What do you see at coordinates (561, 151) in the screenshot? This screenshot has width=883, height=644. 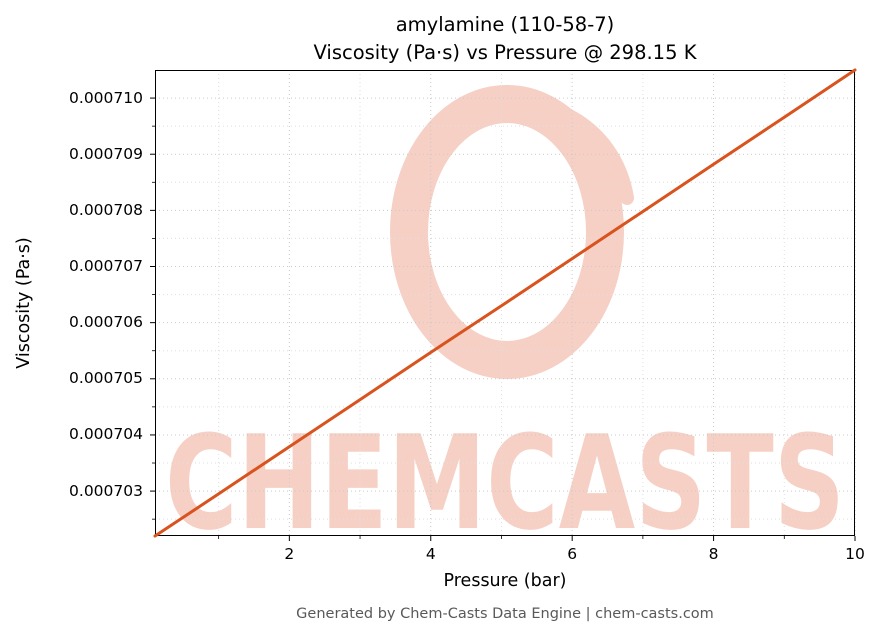 I see `watermark-swirl-icon` at bounding box center [561, 151].